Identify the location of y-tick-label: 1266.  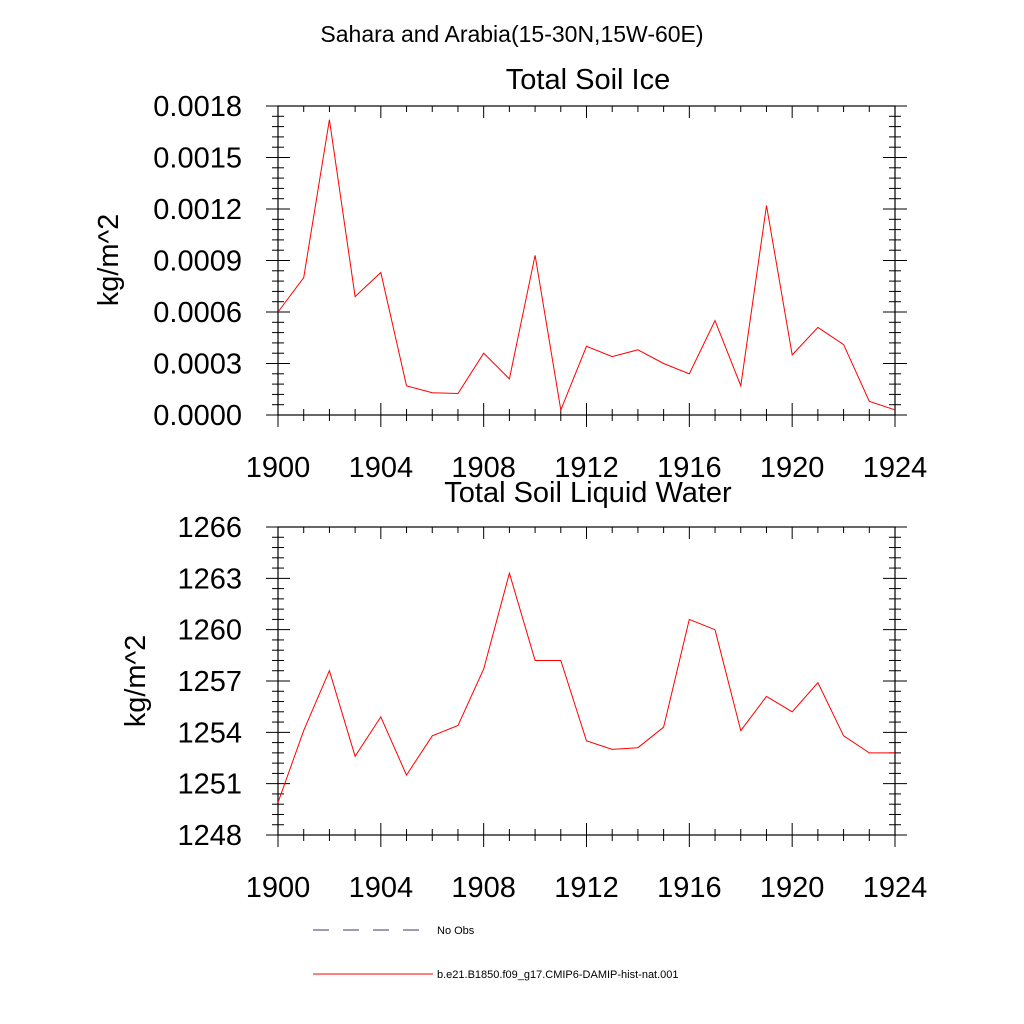
(209, 528).